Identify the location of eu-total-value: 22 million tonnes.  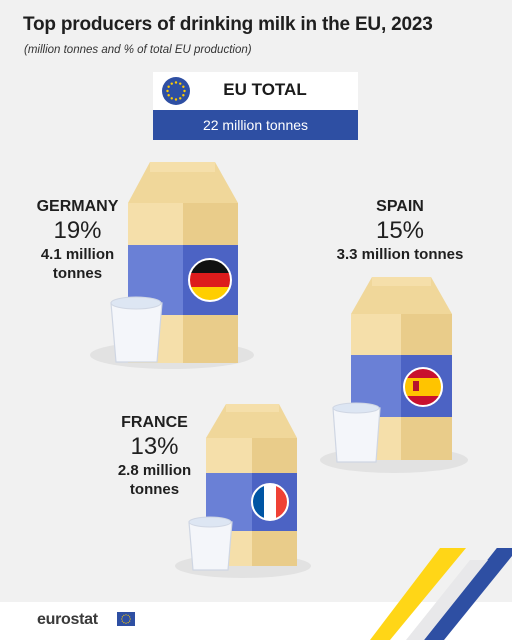
(255, 125).